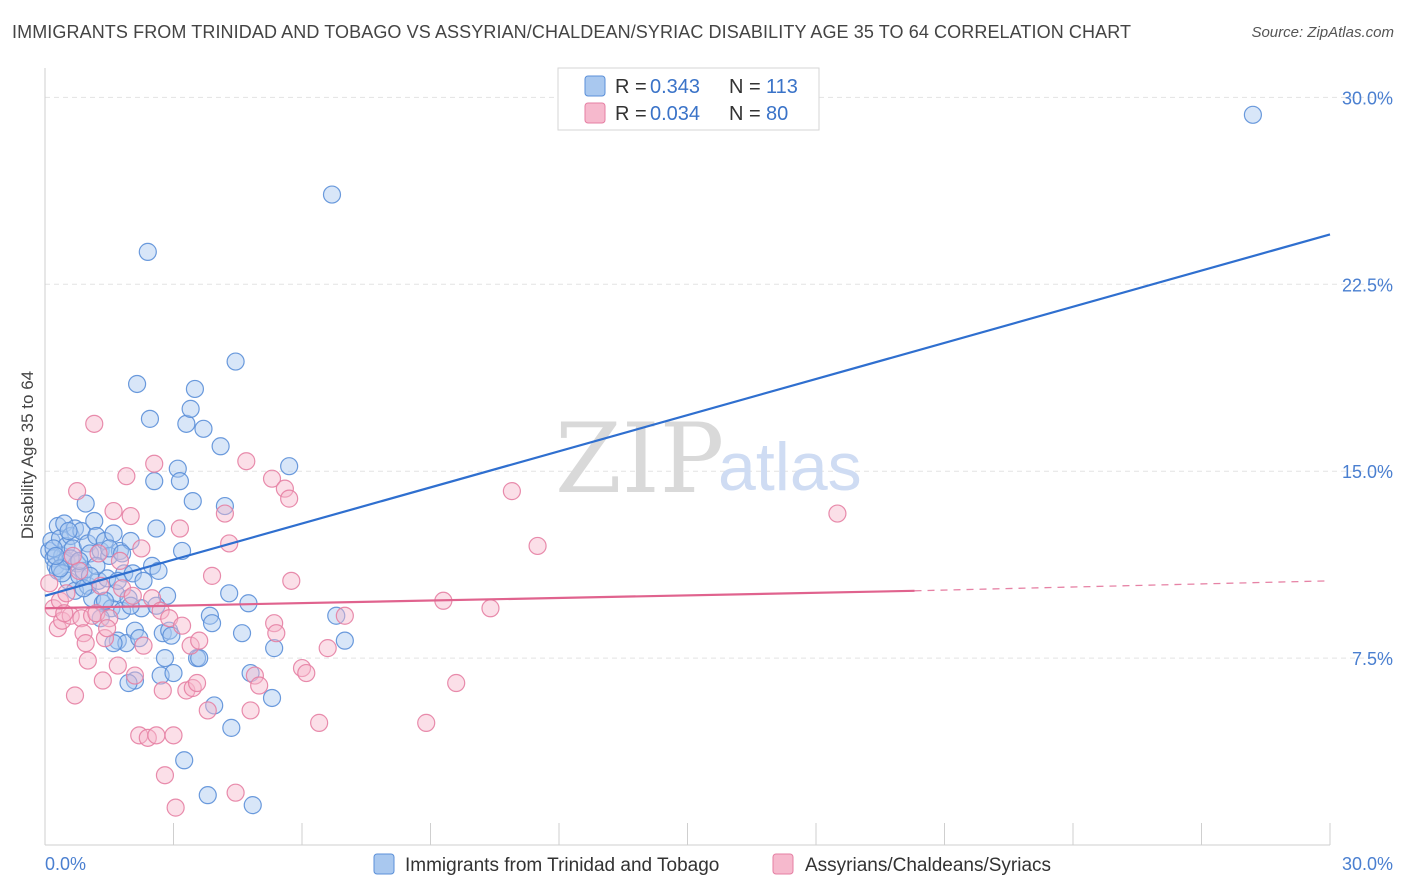 This screenshot has height=892, width=1406. Describe the element at coordinates (65, 864) in the screenshot. I see `x-tick-label-0: 0.0%` at that location.